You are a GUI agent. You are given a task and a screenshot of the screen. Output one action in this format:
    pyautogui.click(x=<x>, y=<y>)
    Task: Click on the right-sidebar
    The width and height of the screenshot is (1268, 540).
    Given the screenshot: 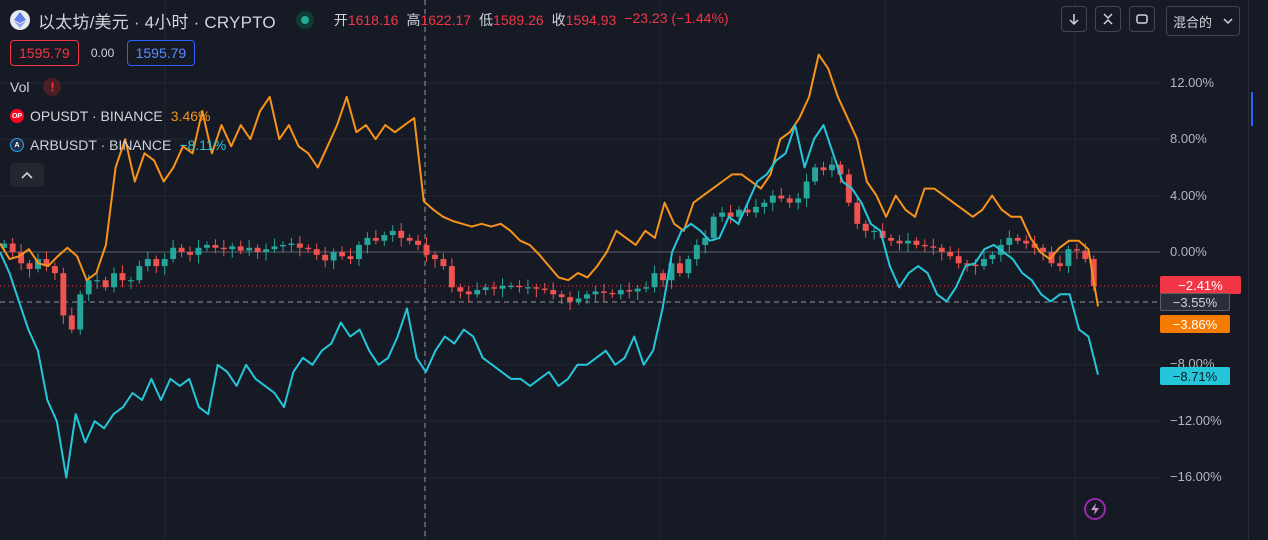 What is the action you would take?
    pyautogui.click(x=1258, y=270)
    